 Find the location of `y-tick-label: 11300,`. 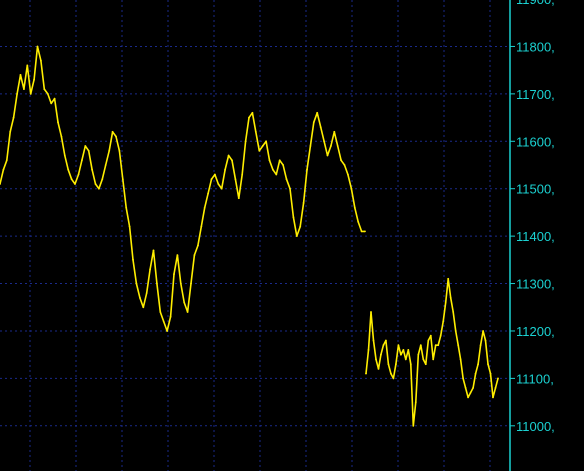

y-tick-label: 11300, is located at coordinates (535, 284).